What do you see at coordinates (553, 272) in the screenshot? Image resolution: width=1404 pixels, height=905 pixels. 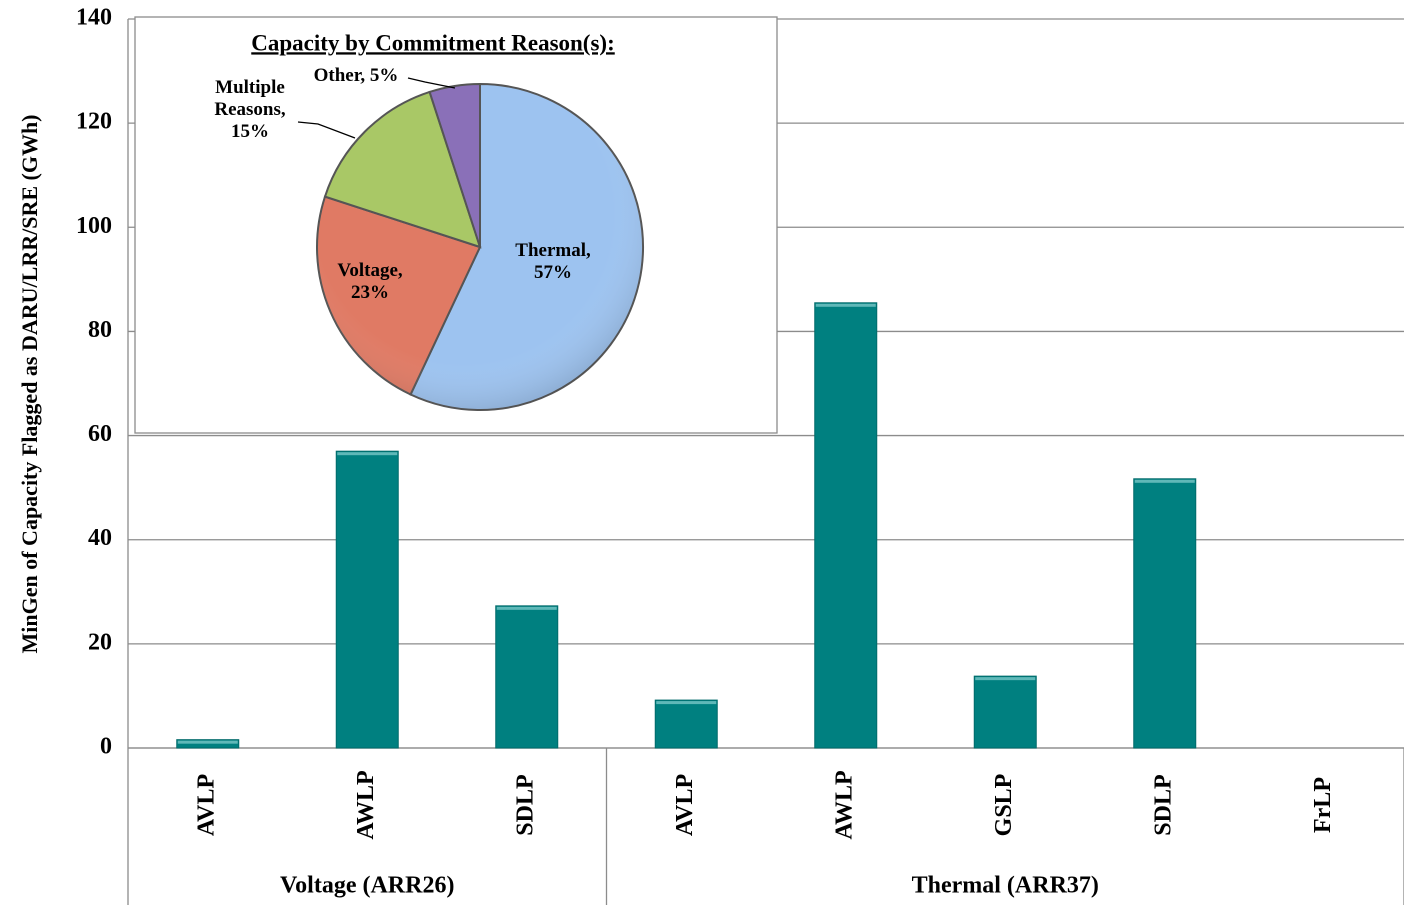 I see `pie-label-value: 57%` at bounding box center [553, 272].